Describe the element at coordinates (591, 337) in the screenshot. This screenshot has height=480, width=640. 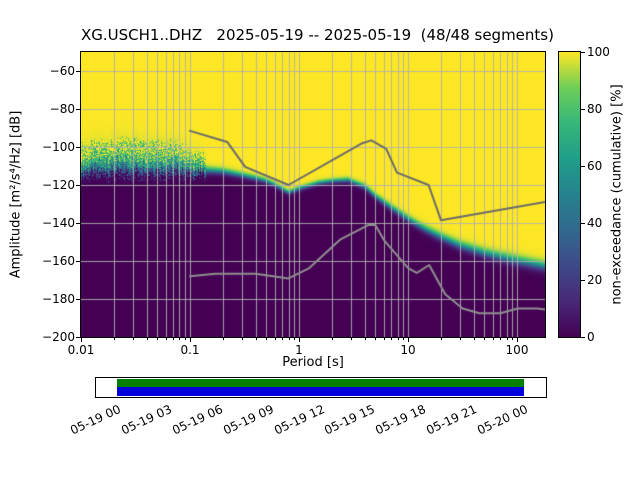
I see `colorbar-tick-label: 0` at that location.